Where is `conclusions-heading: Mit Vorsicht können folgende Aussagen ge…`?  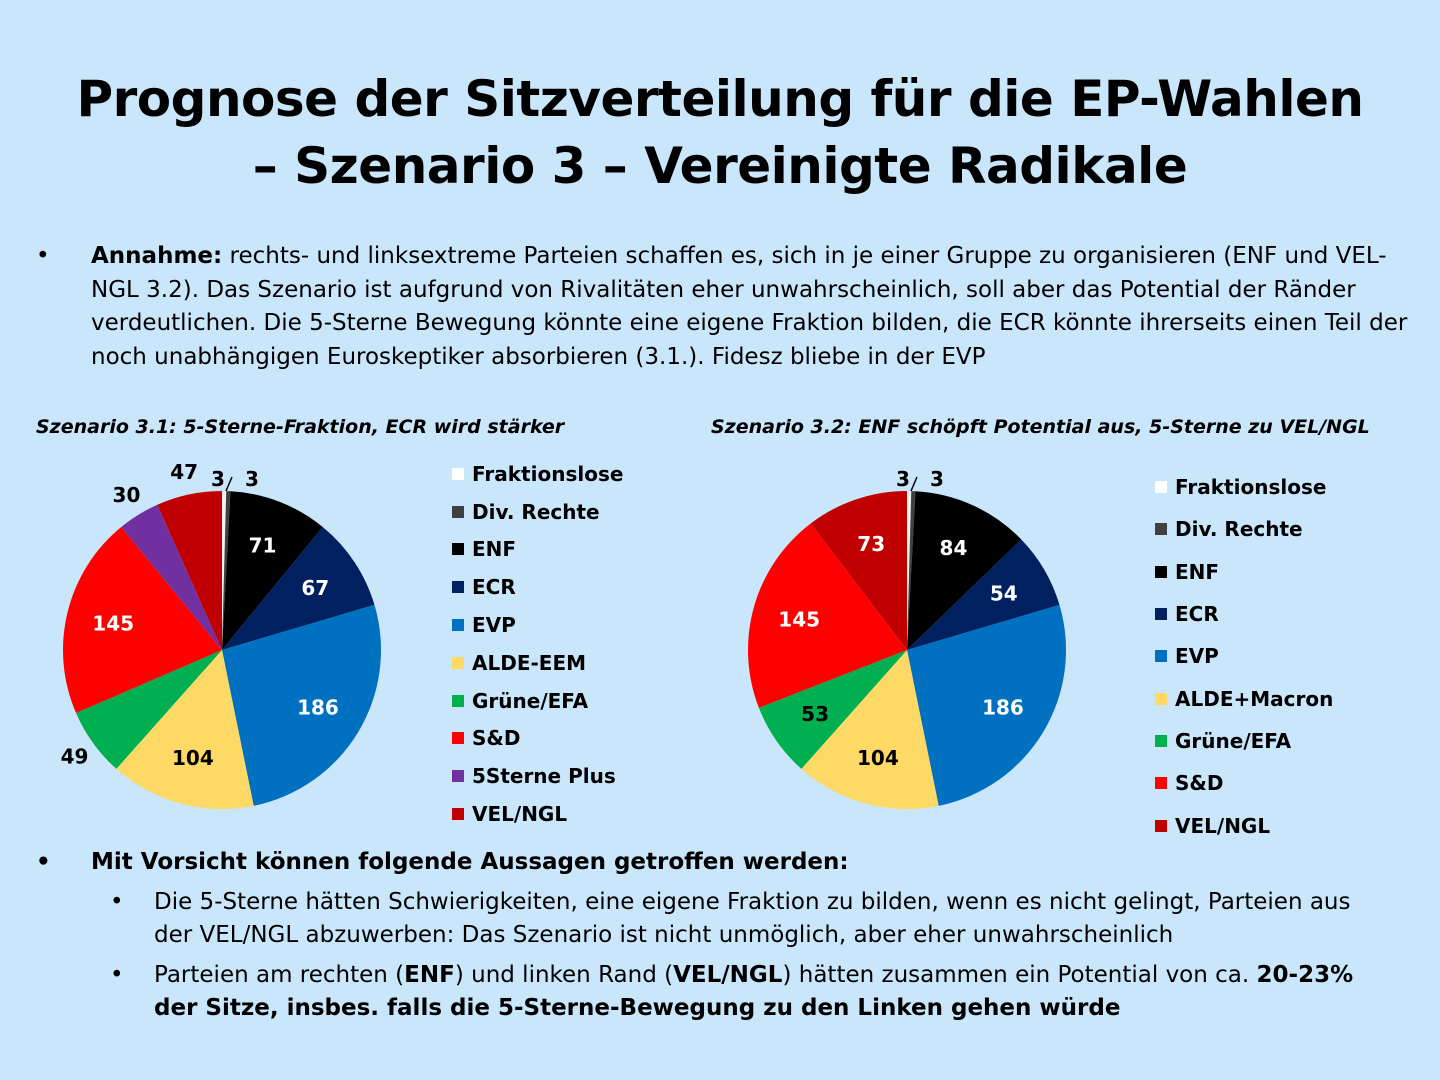 conclusions-heading: Mit Vorsicht können folgende Aussagen ge… is located at coordinates (470, 862).